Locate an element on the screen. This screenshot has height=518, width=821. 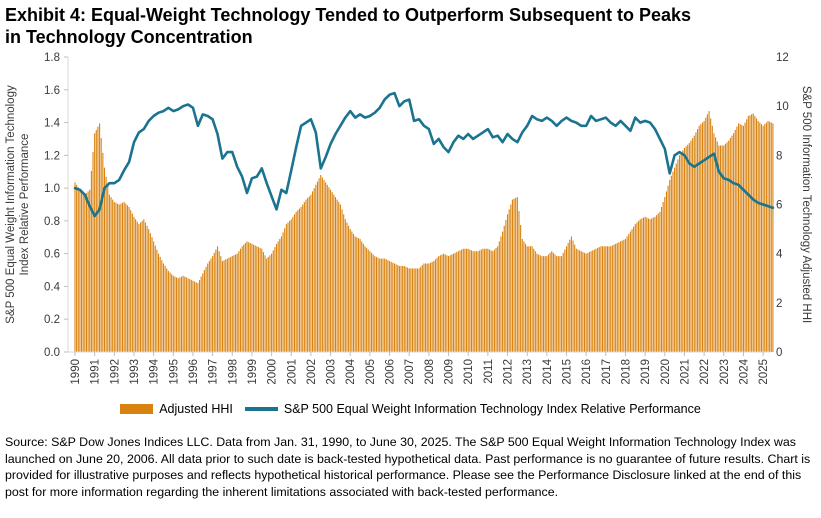
x-axis-tick-label: 1995 is located at coordinates (174, 372).